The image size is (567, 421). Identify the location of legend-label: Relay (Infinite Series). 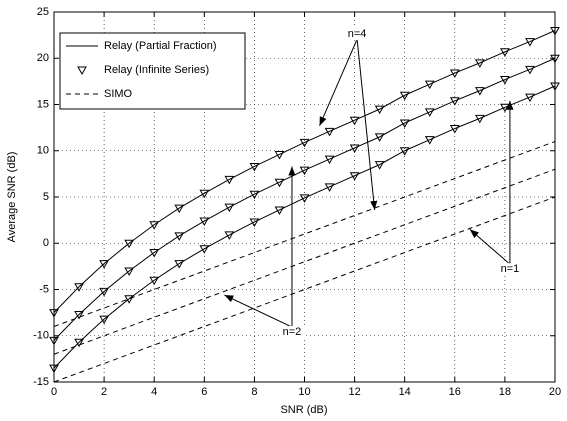
(156, 70).